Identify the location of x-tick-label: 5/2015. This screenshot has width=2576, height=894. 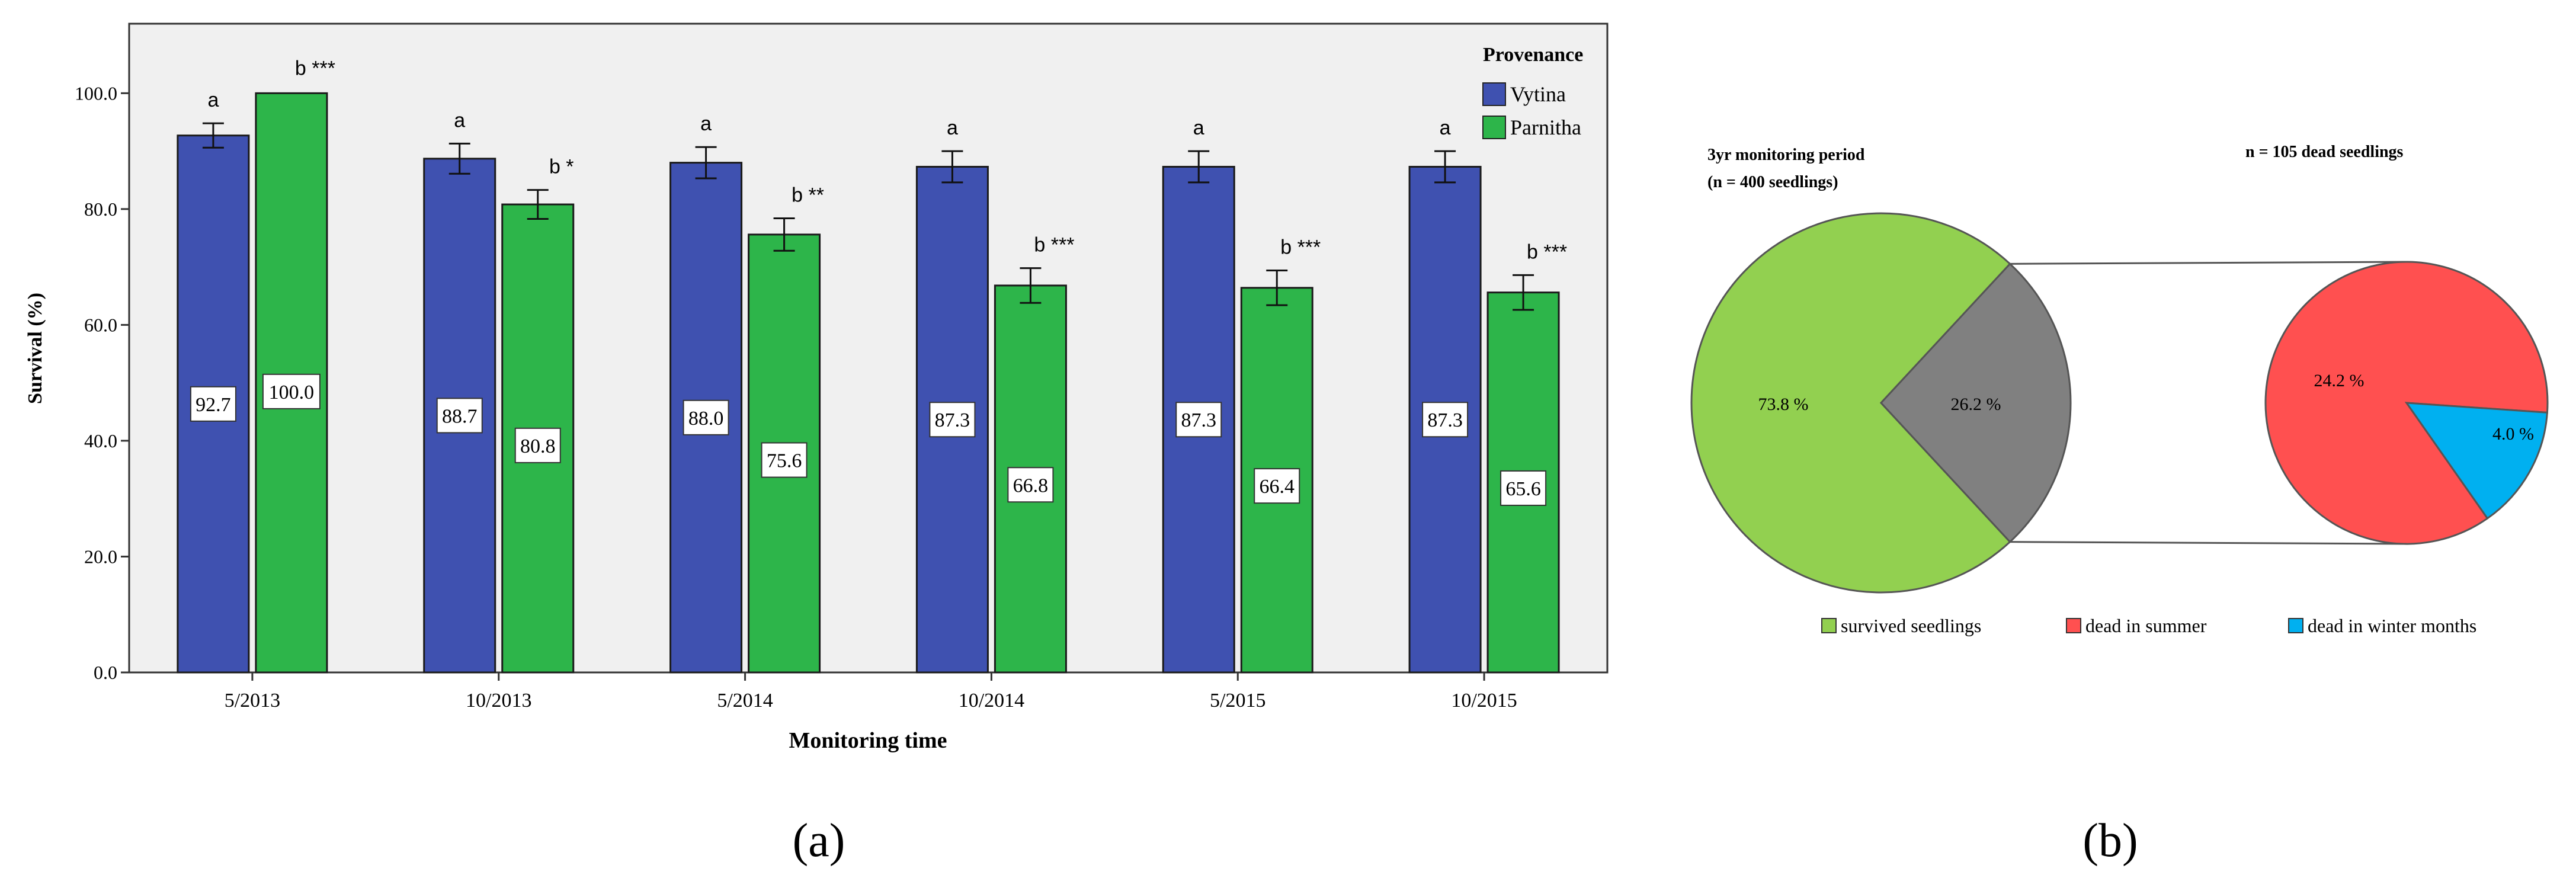
(1237, 701).